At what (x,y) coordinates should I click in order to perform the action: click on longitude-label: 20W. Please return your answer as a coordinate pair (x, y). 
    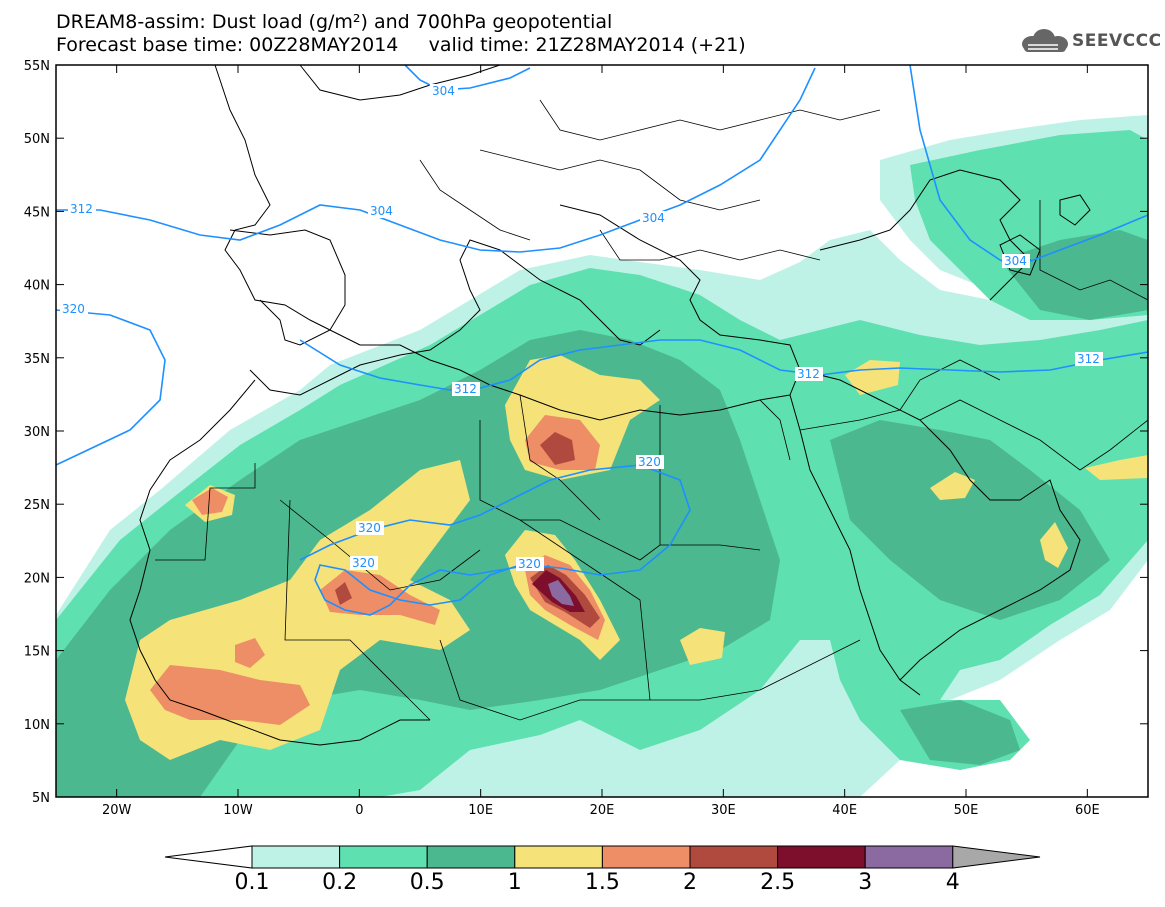
    Looking at the image, I should click on (117, 810).